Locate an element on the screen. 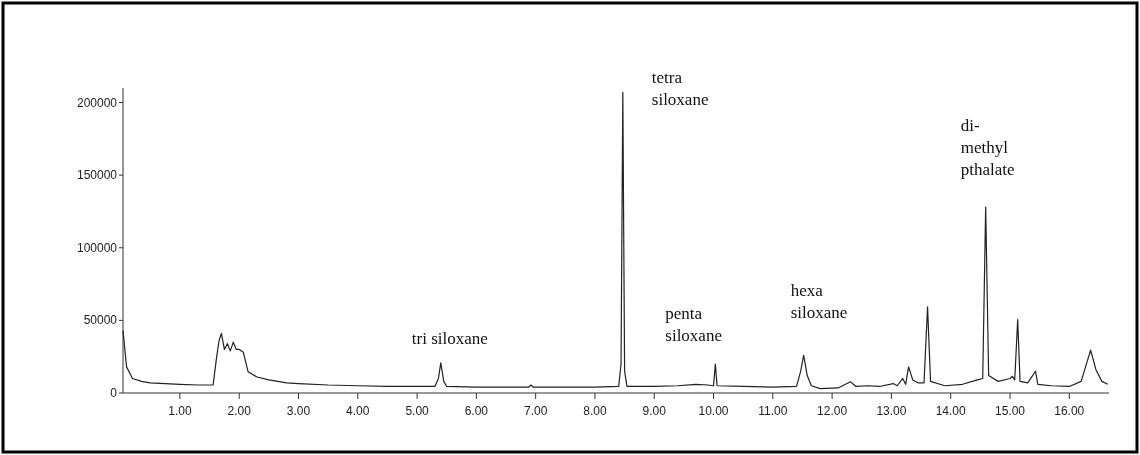 This screenshot has width=1140, height=455. annotation: hexa siloxane is located at coordinates (819, 302).